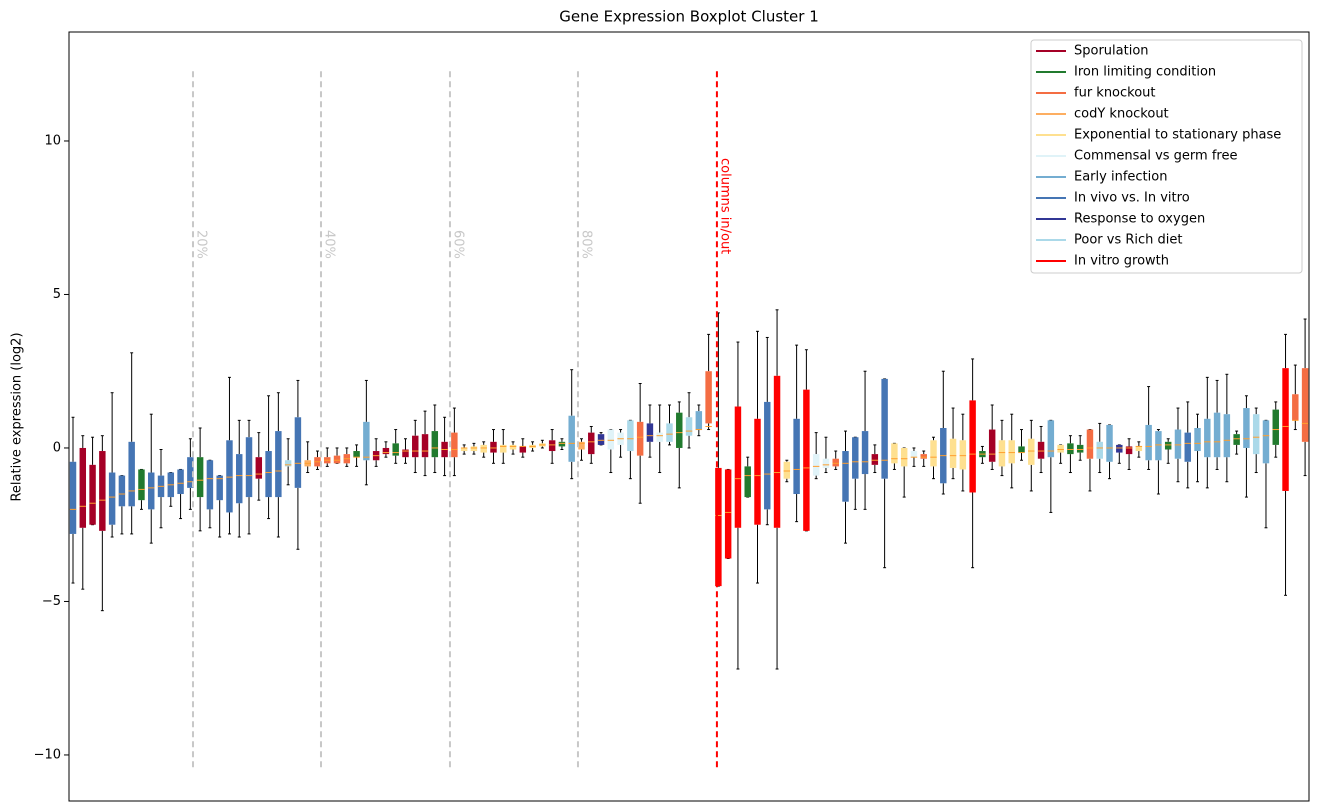  Describe the element at coordinates (457, 244) in the screenshot. I see `reference-line-label: 60%` at that location.